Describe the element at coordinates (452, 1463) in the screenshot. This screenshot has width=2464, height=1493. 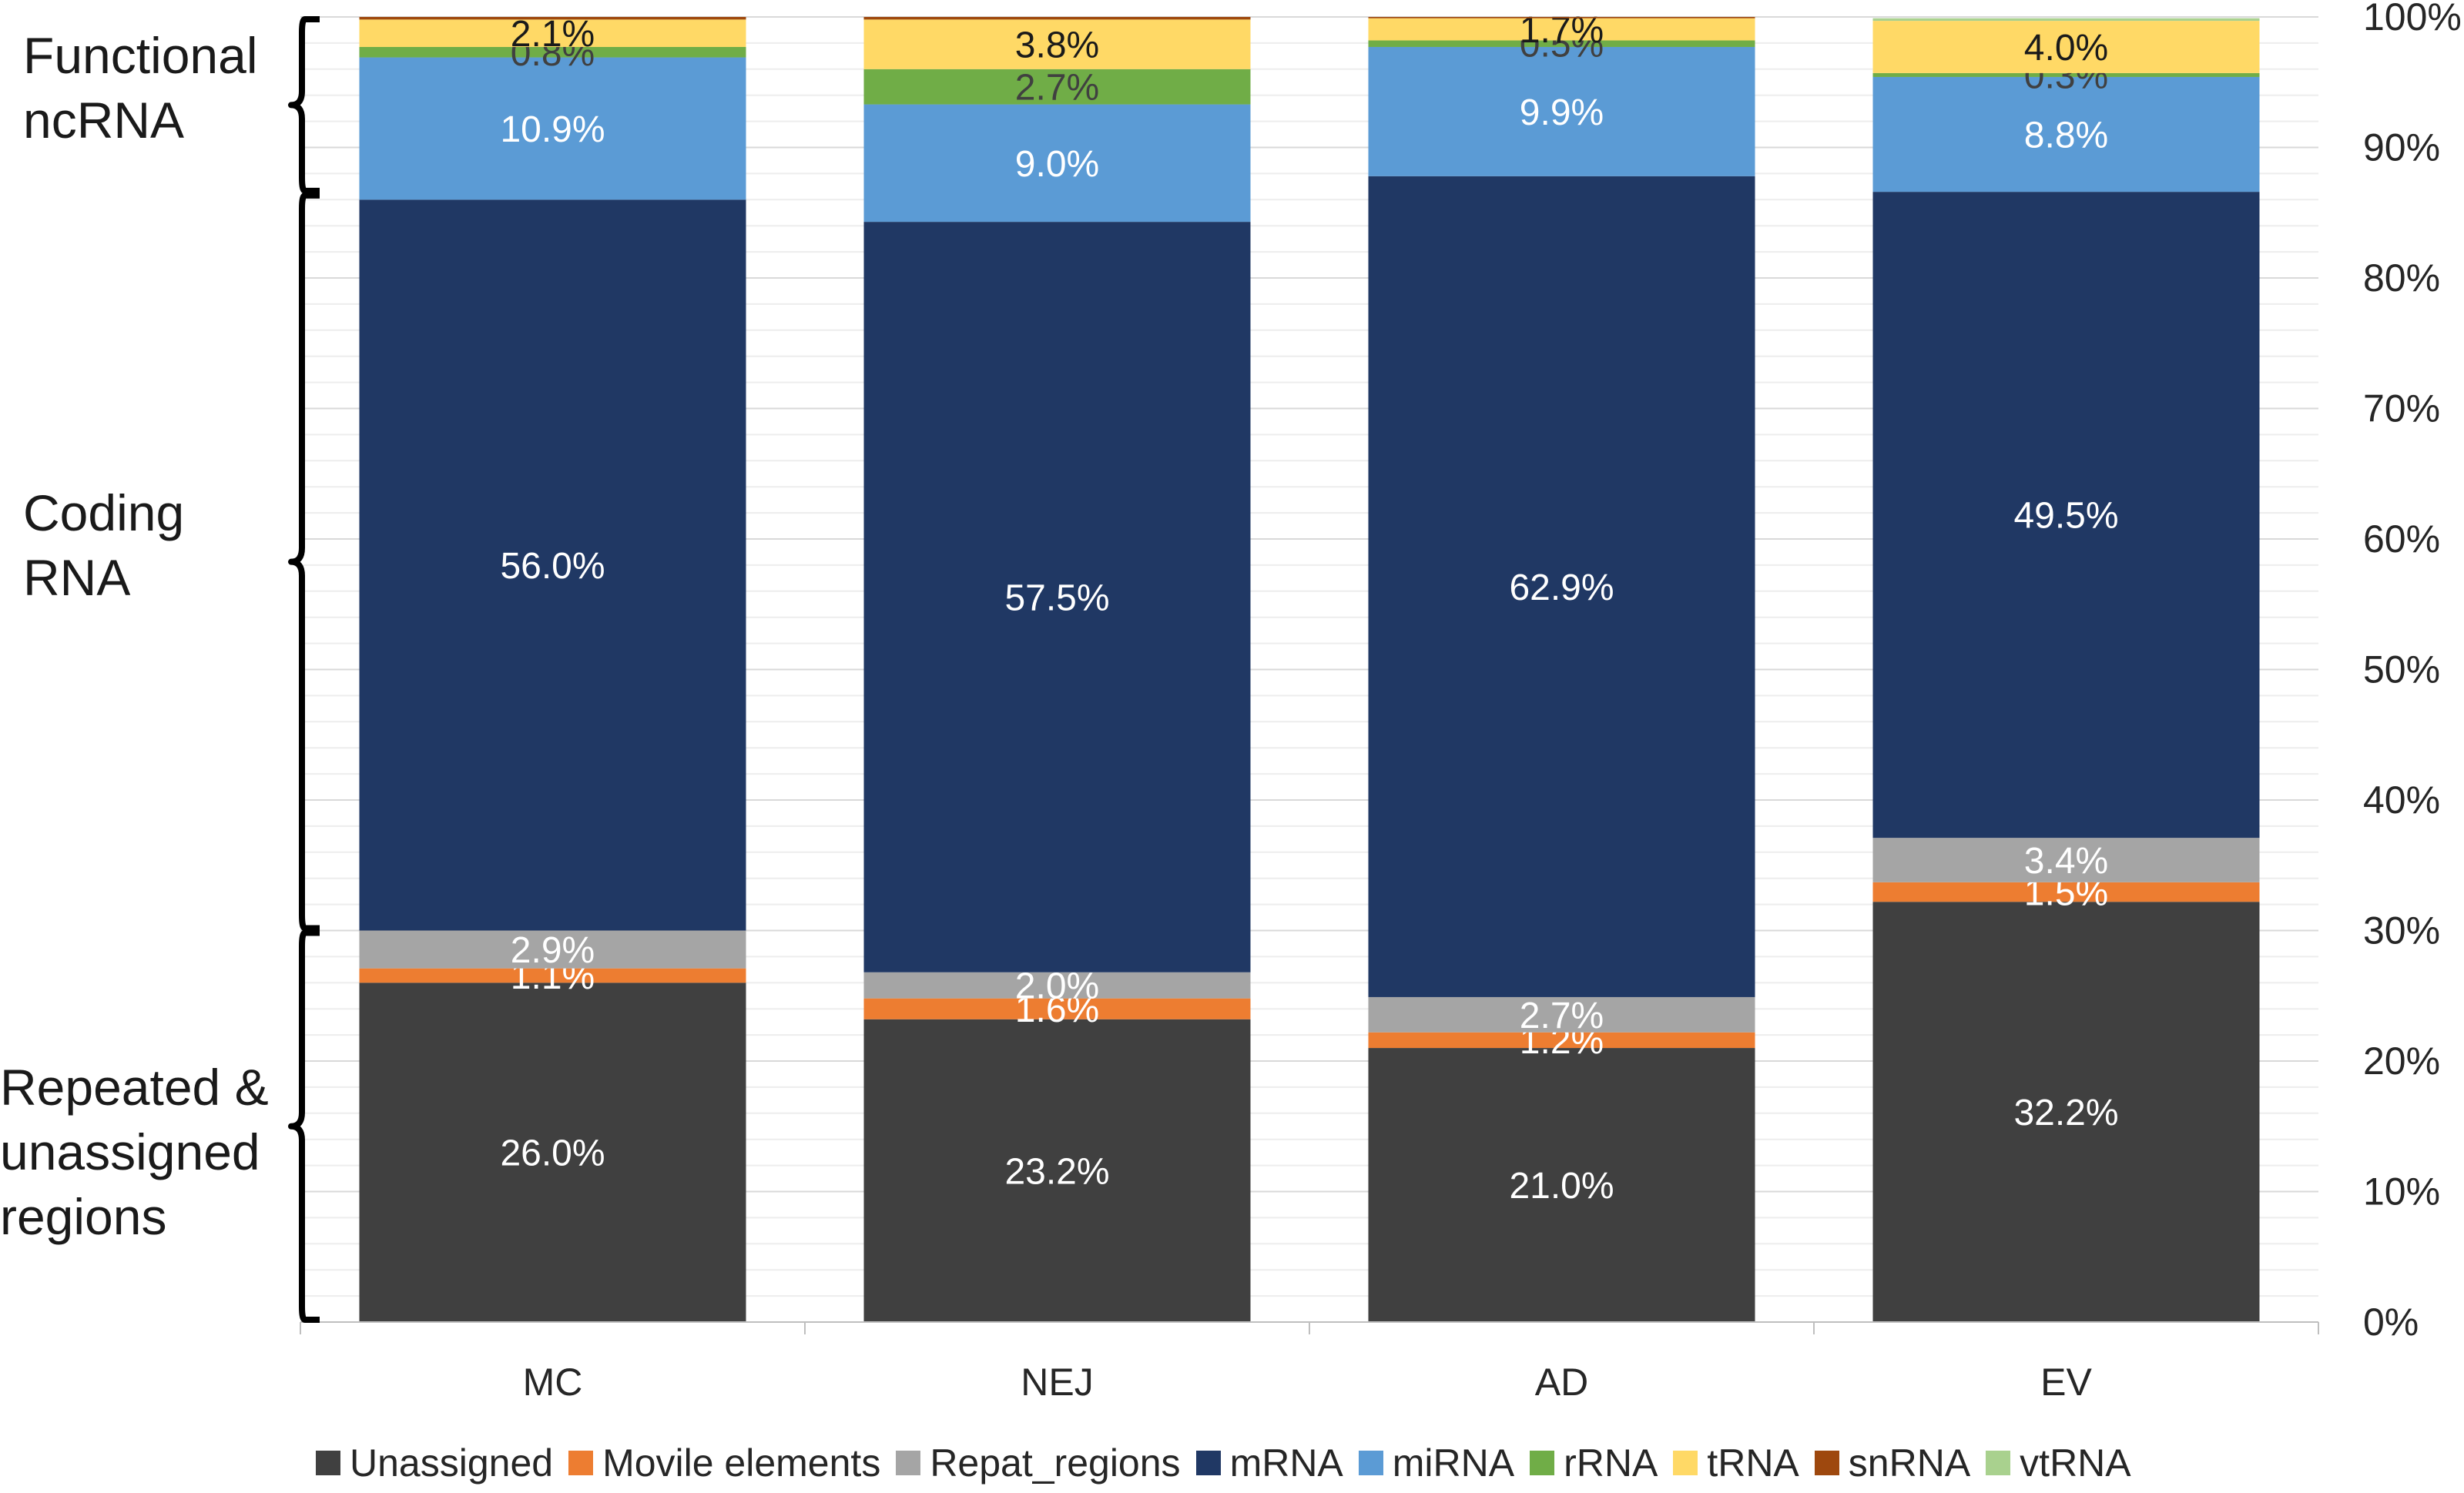
I see `legend-label: Unassigned` at that location.